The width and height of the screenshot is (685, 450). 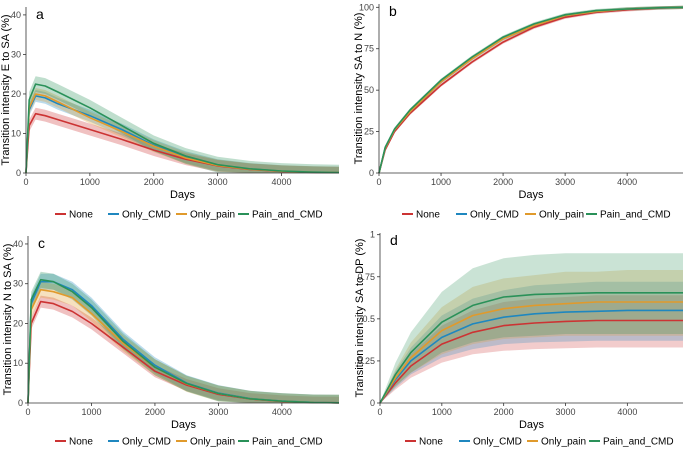 I want to click on series-line-Only_CMD, so click(x=531, y=356).